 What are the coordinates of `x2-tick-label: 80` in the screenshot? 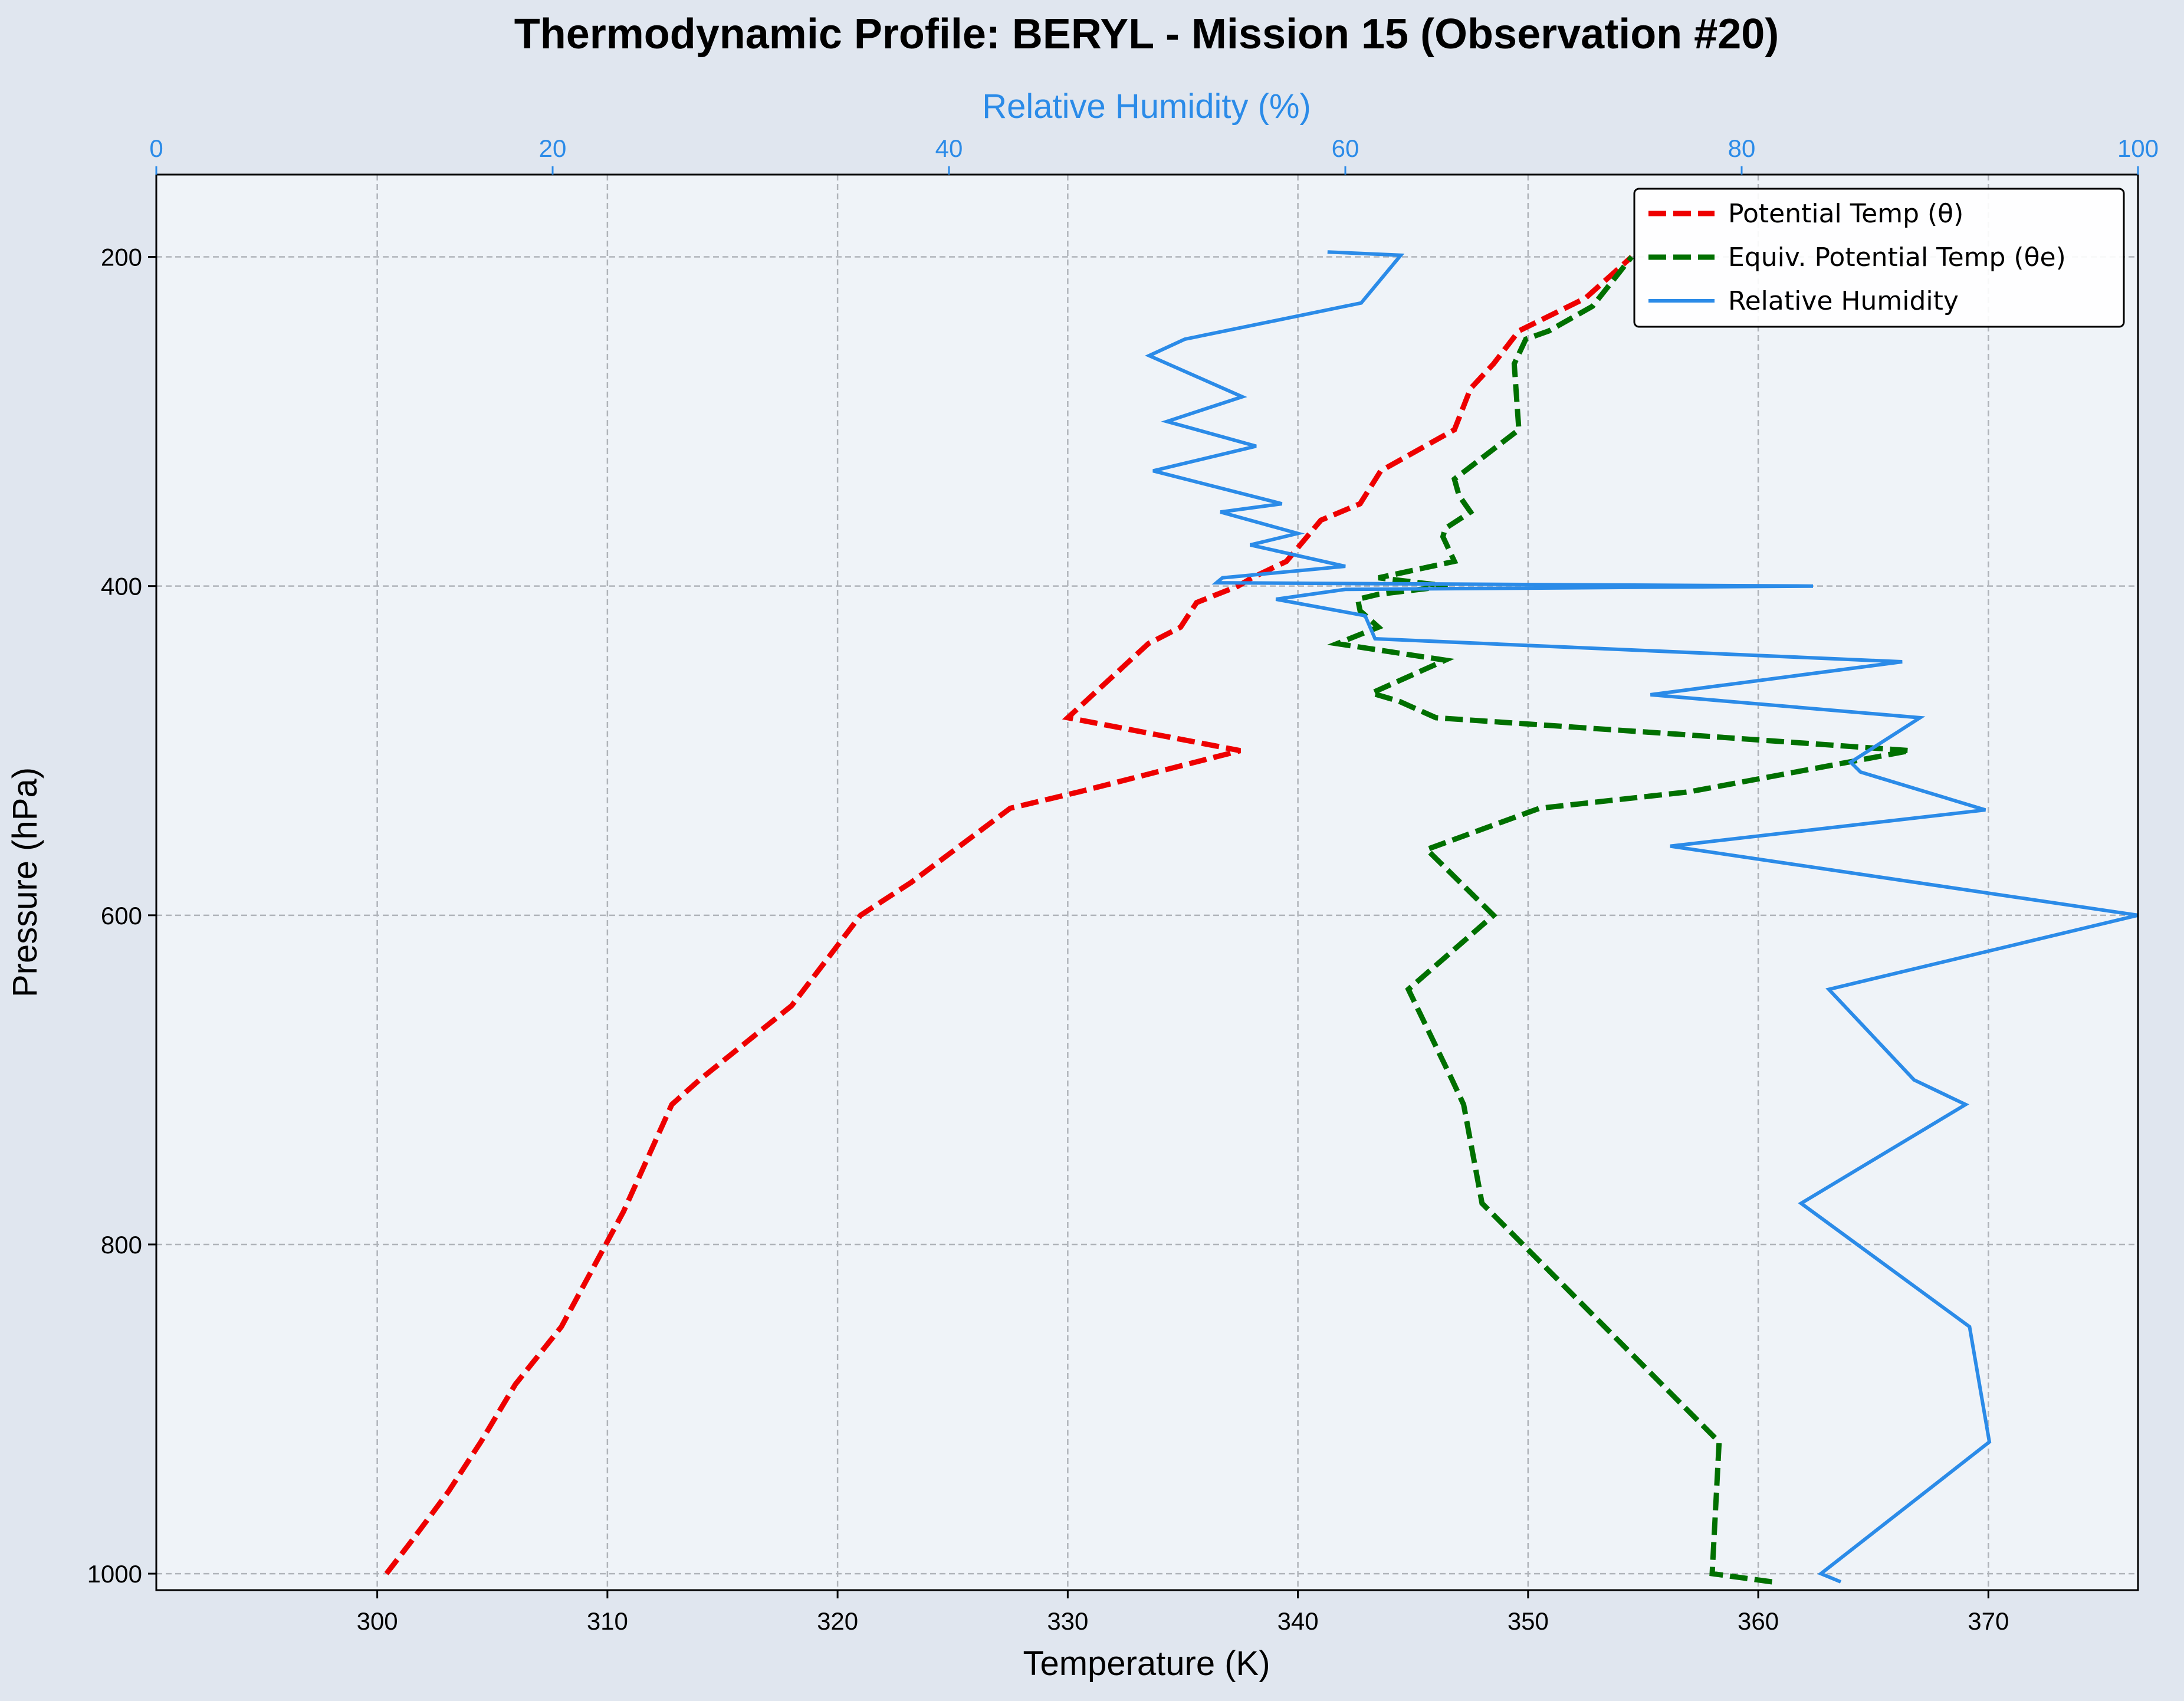 It's located at (1742, 148).